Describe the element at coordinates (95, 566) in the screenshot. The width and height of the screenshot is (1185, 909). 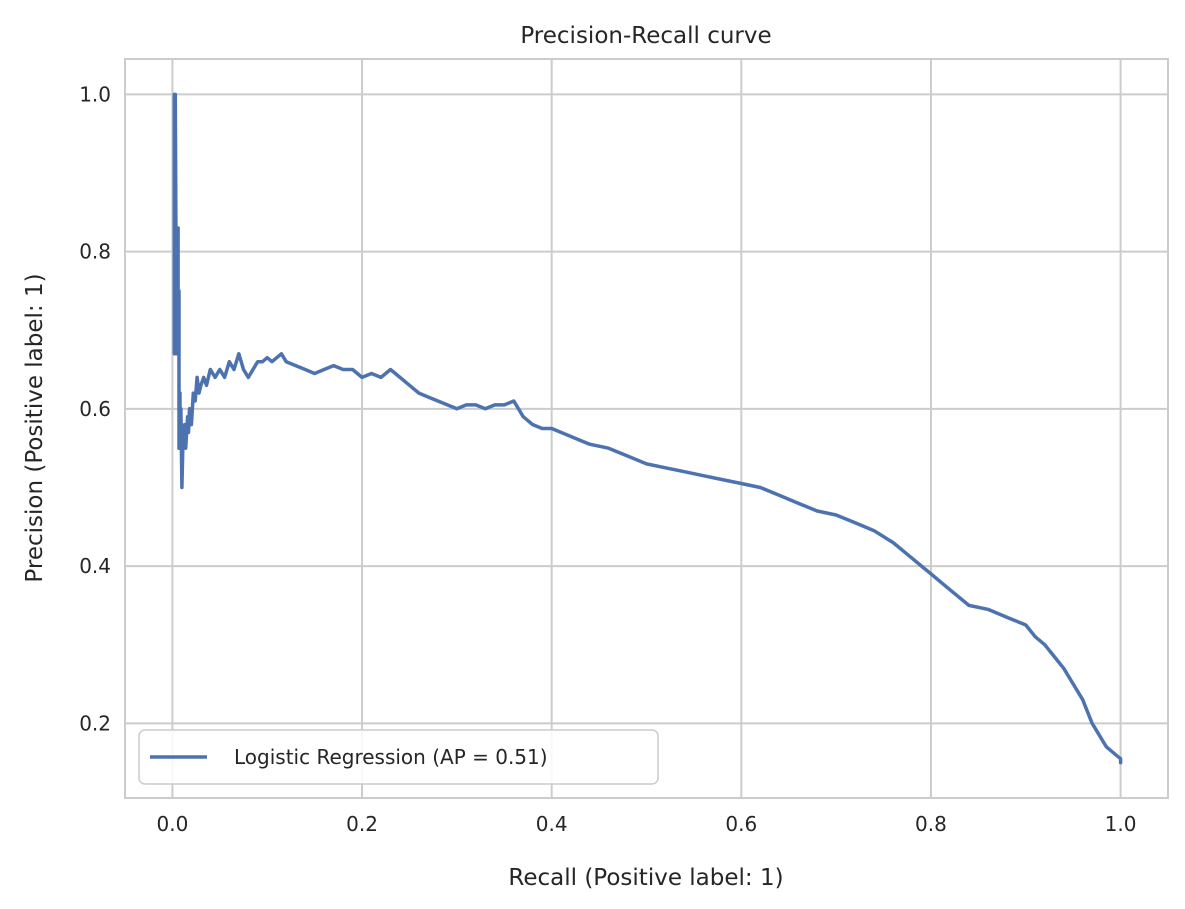
I see `y-tick-label: 0.4` at that location.